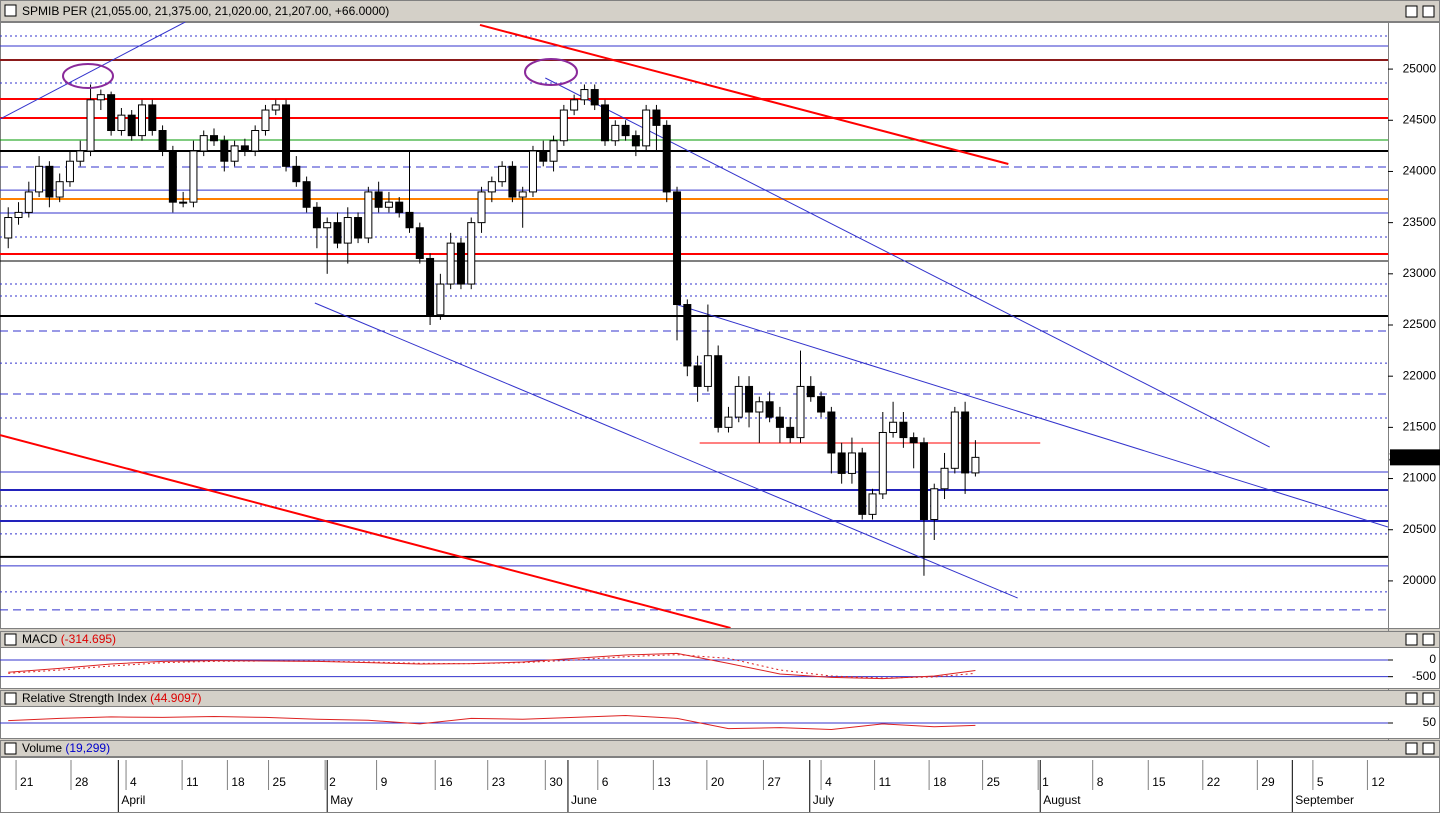 The image size is (1440, 813). Describe the element at coordinates (84, 698) in the screenshot. I see `indicator-name: Relative Strength Index` at that location.